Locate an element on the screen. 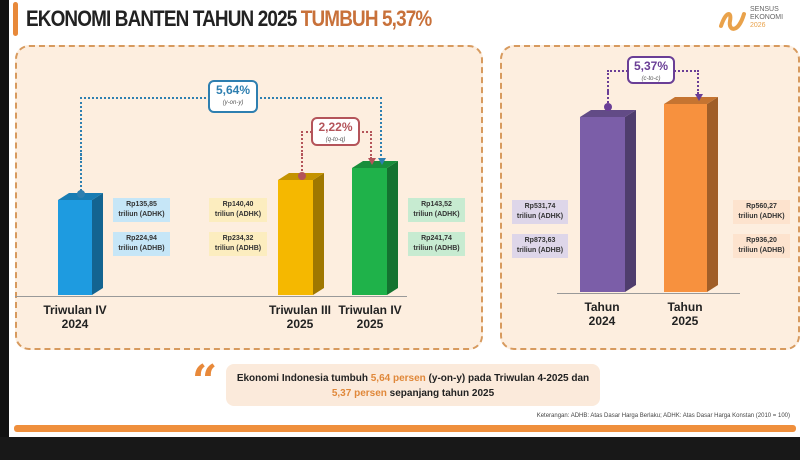 This screenshot has height=460, width=800. label-line1: Triwulan III is located at coordinates (299, 310).